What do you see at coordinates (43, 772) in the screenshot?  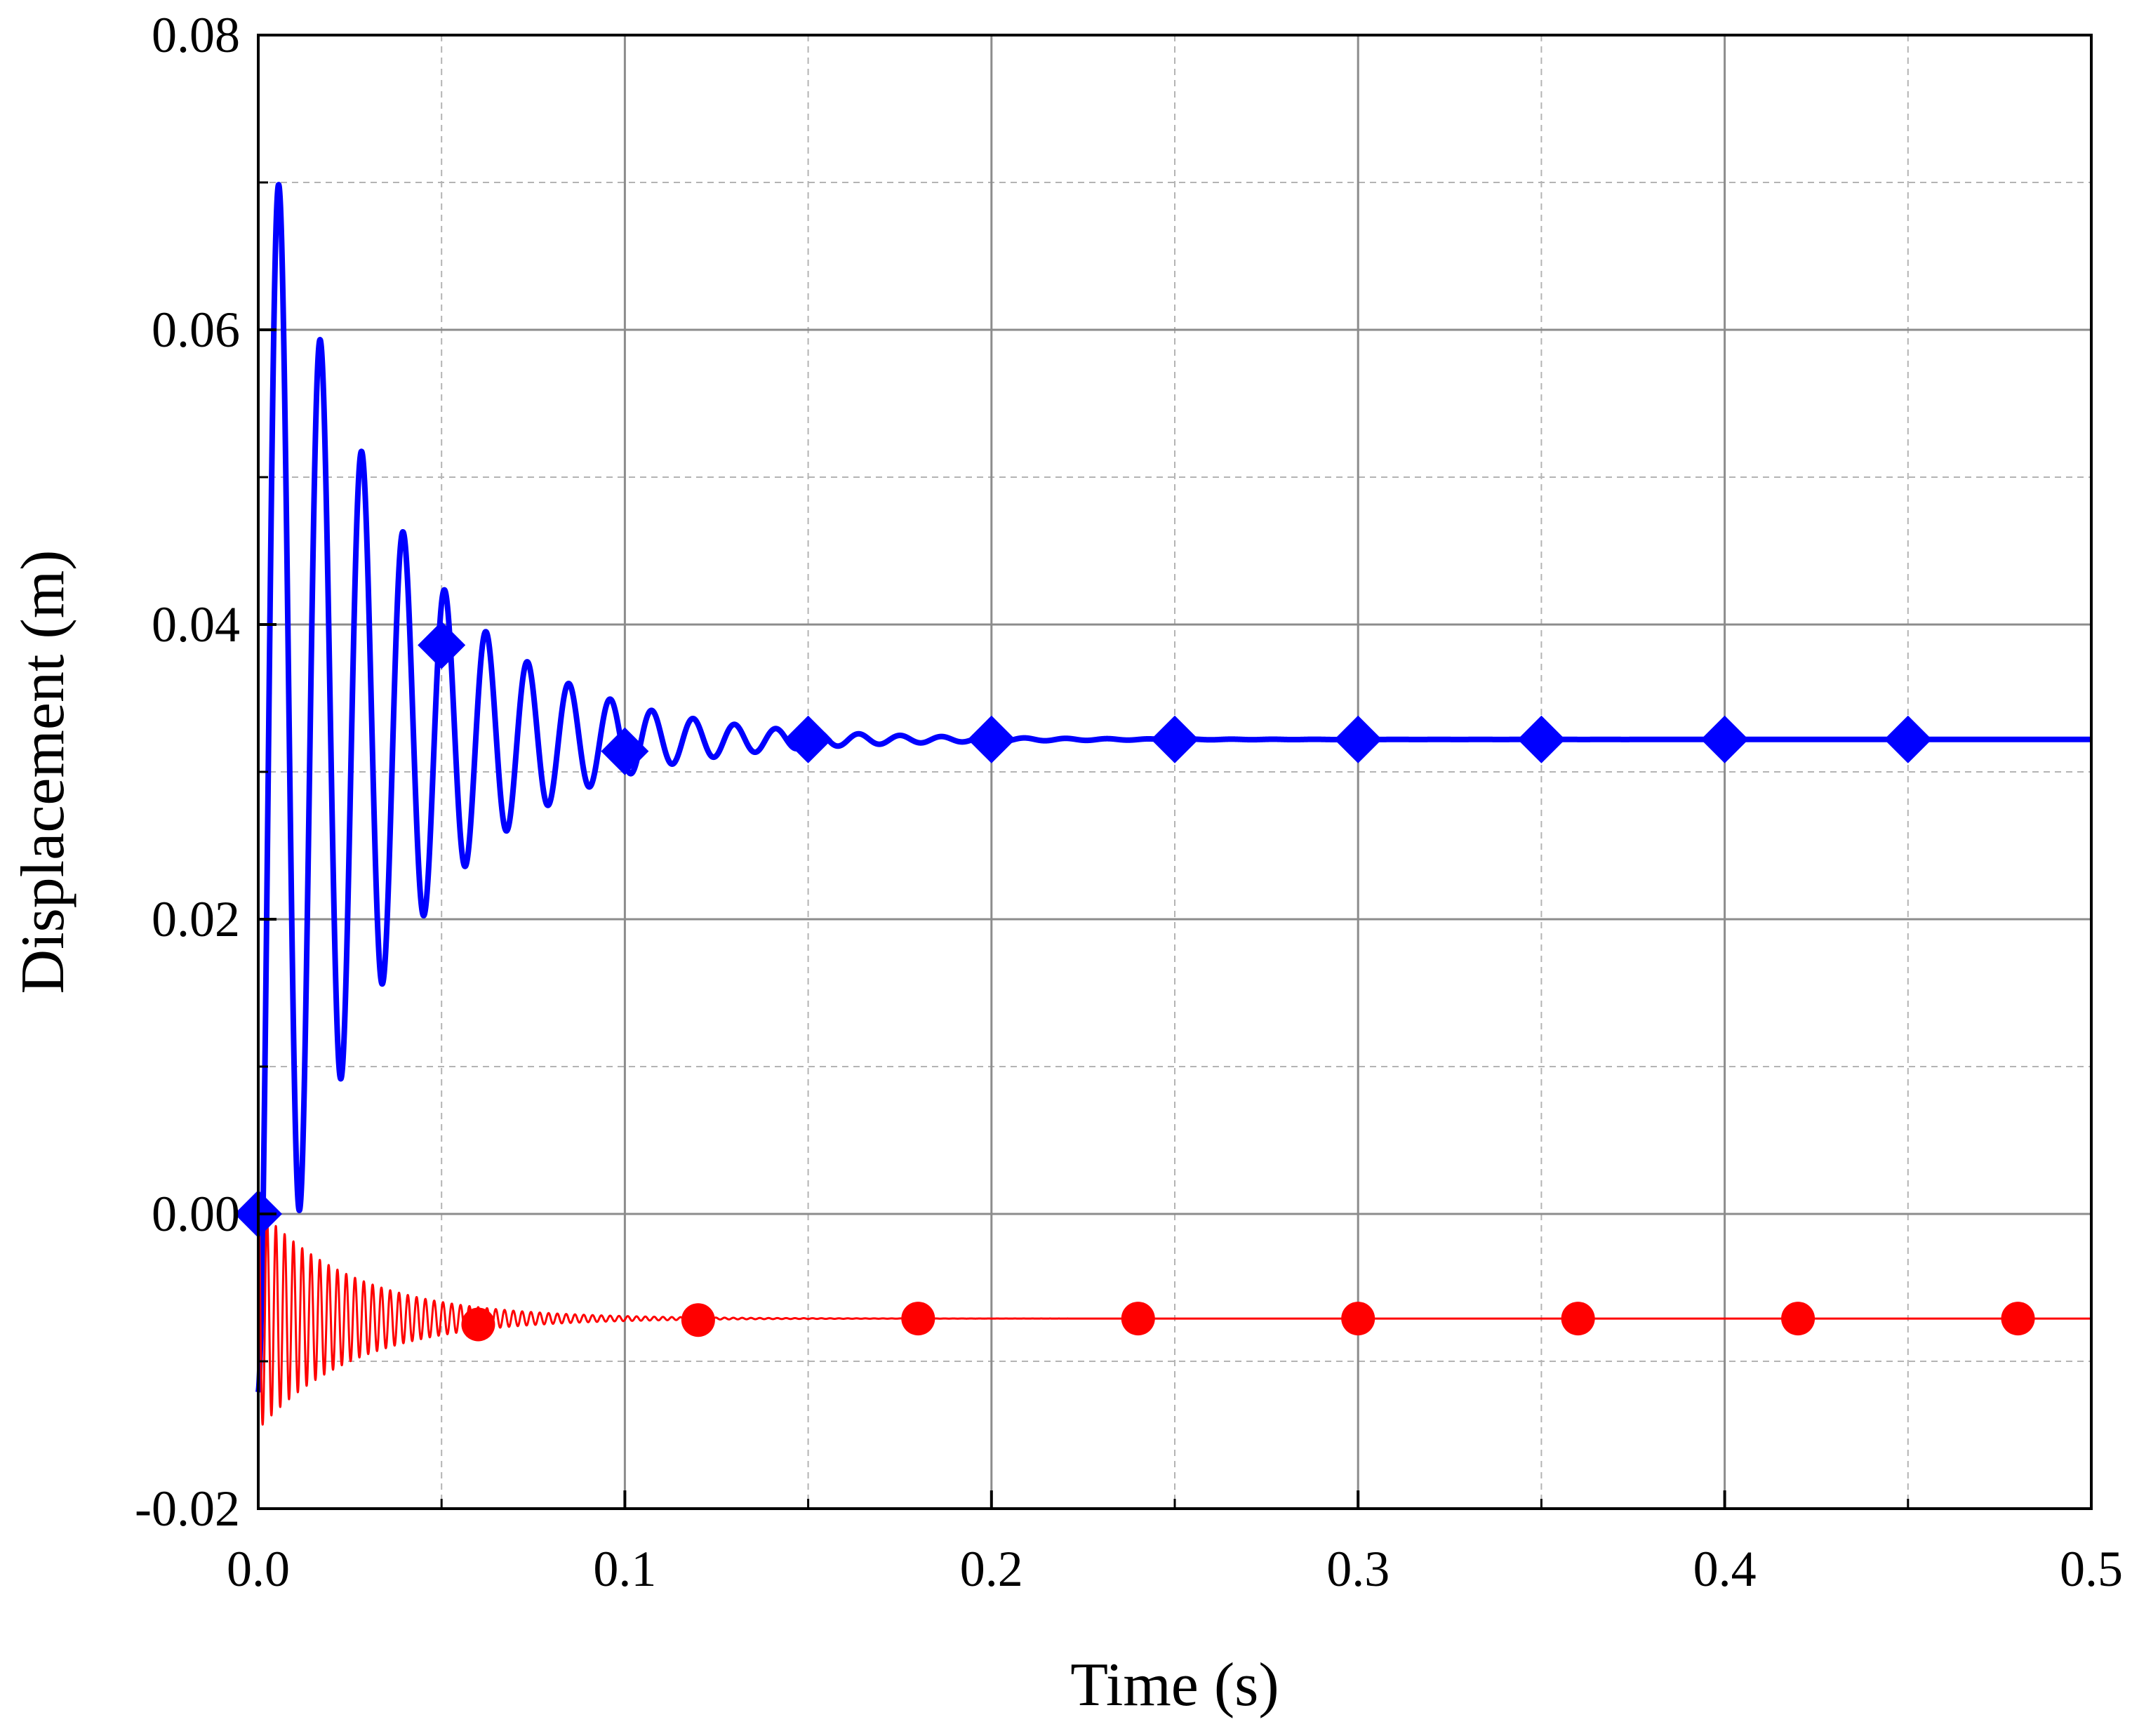 I see `y-axis-title: Displacement (m)` at bounding box center [43, 772].